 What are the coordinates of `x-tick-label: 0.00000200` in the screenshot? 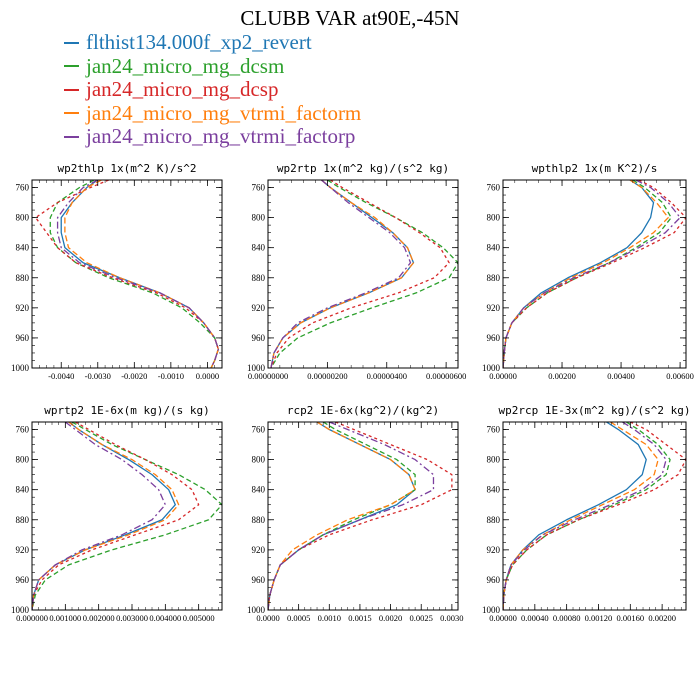 It's located at (327, 376).